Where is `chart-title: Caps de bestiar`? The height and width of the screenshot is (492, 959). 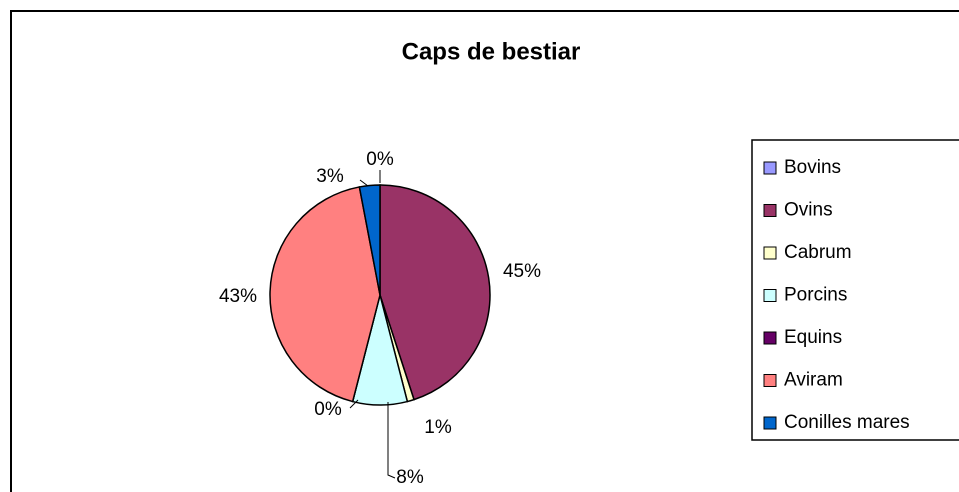 chart-title: Caps de bestiar is located at coordinates (491, 51).